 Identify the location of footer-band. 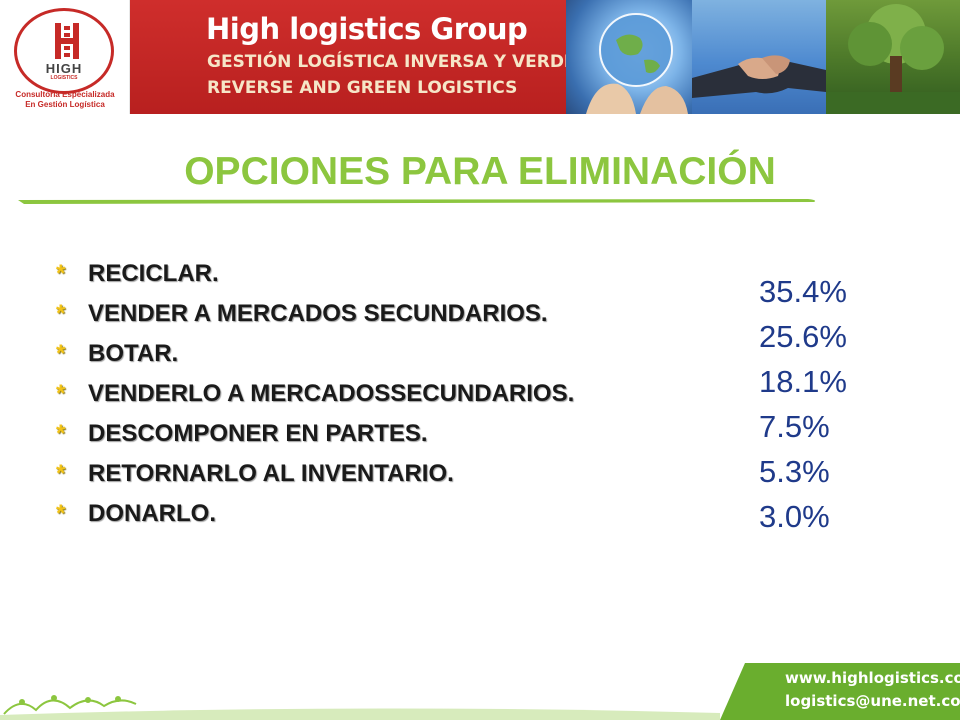
(480, 691).